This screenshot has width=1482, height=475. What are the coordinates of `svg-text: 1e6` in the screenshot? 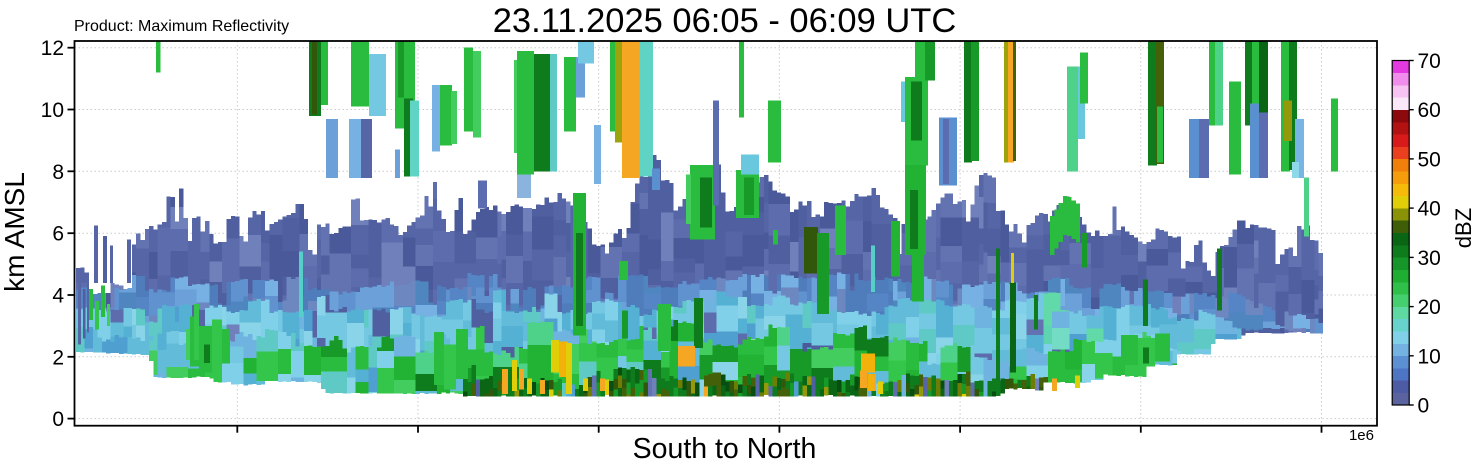 It's located at (1361, 435).